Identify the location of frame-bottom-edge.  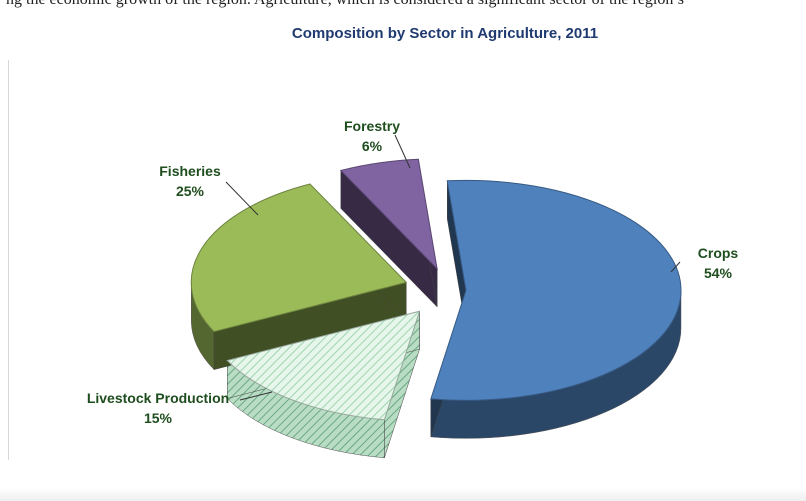
(403, 494).